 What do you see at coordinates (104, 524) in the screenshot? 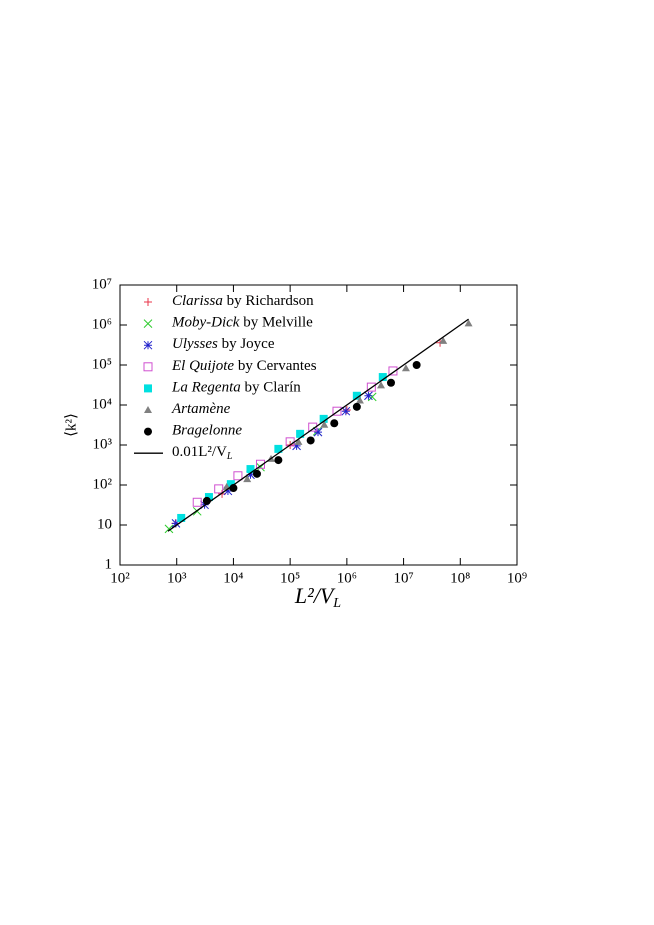
I see `y-tick-label: 10` at bounding box center [104, 524].